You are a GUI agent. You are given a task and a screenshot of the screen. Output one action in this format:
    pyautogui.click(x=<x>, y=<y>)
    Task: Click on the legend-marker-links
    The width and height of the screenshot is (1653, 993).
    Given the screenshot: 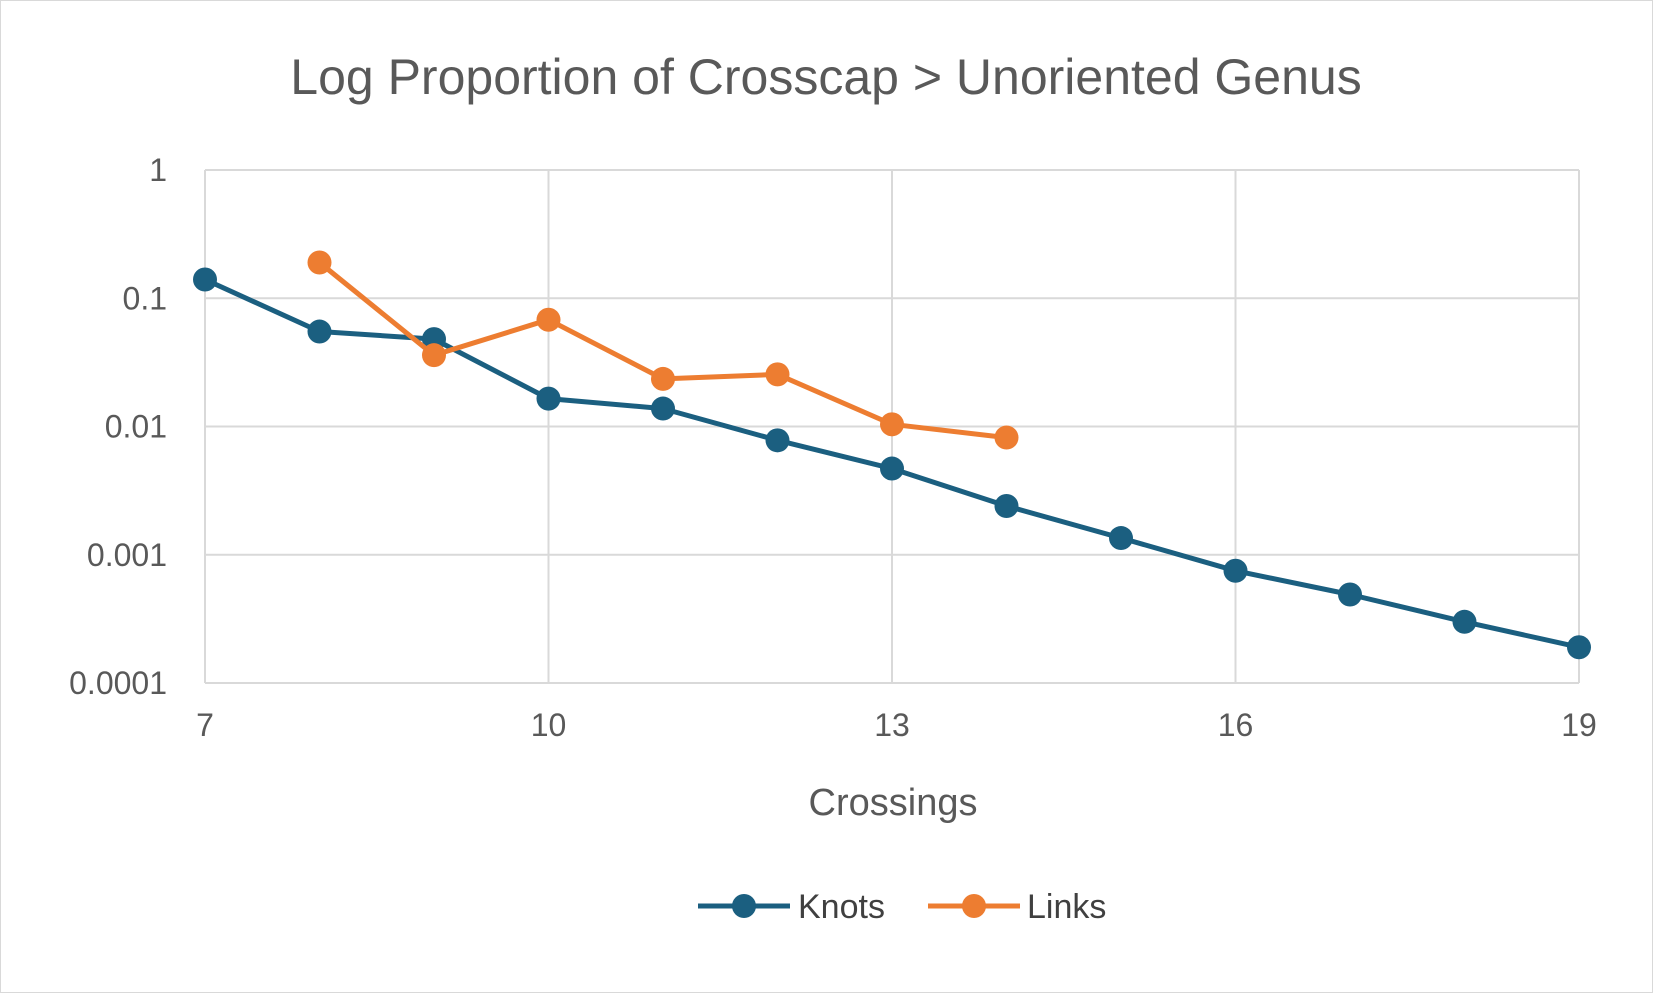 What is the action you would take?
    pyautogui.click(x=974, y=906)
    